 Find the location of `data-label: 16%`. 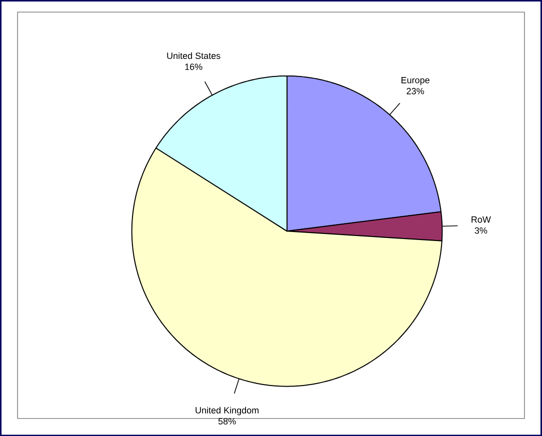

data-label: 16% is located at coordinates (193, 66).